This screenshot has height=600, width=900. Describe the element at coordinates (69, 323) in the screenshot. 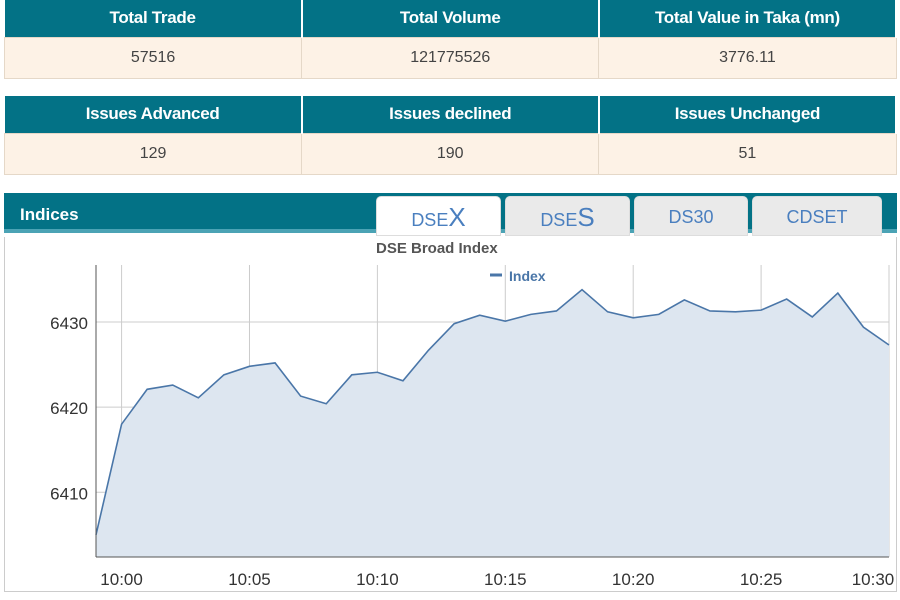

I see `y-tick-label: 6430` at that location.